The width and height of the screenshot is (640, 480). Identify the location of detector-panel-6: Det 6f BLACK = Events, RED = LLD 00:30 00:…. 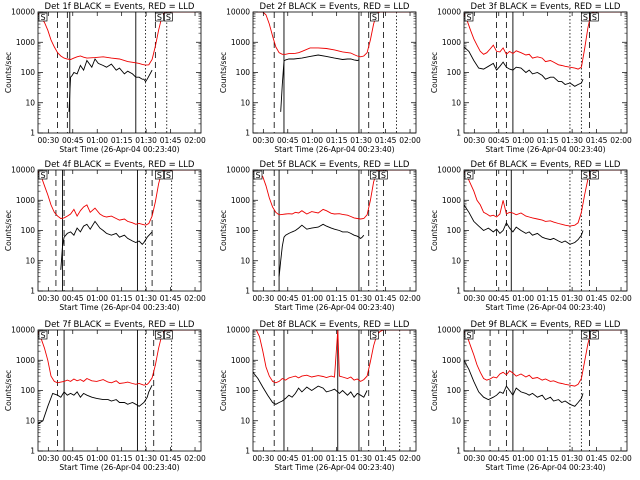
(531, 236).